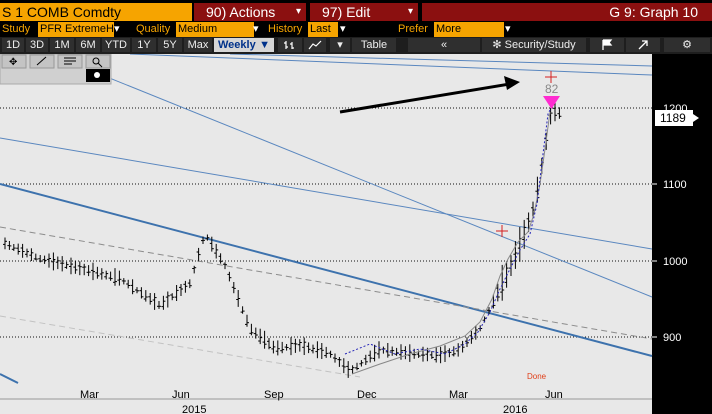 Image resolution: width=712 pixels, height=414 pixels. What do you see at coordinates (144, 45) in the screenshot?
I see `range-1y-button: 1Y` at bounding box center [144, 45].